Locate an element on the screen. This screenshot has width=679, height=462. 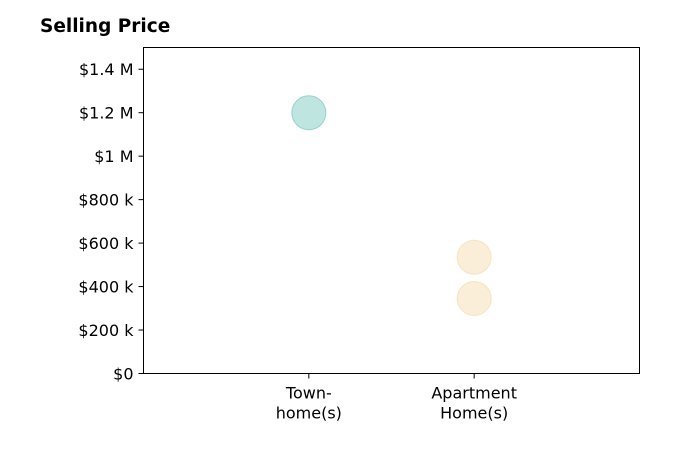
data-points is located at coordinates (391, 206).